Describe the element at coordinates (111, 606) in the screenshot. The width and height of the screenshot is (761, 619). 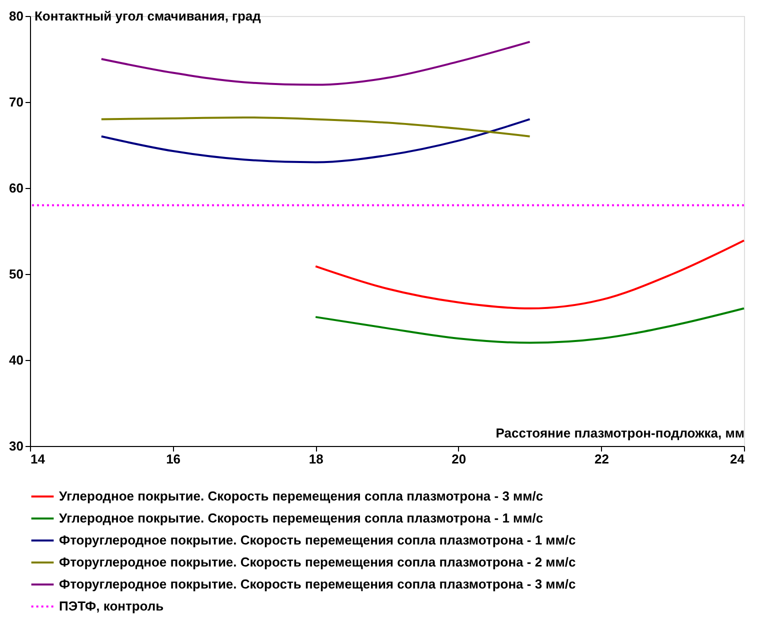
I see `legend-label: ПЭТФ, контроль` at that location.